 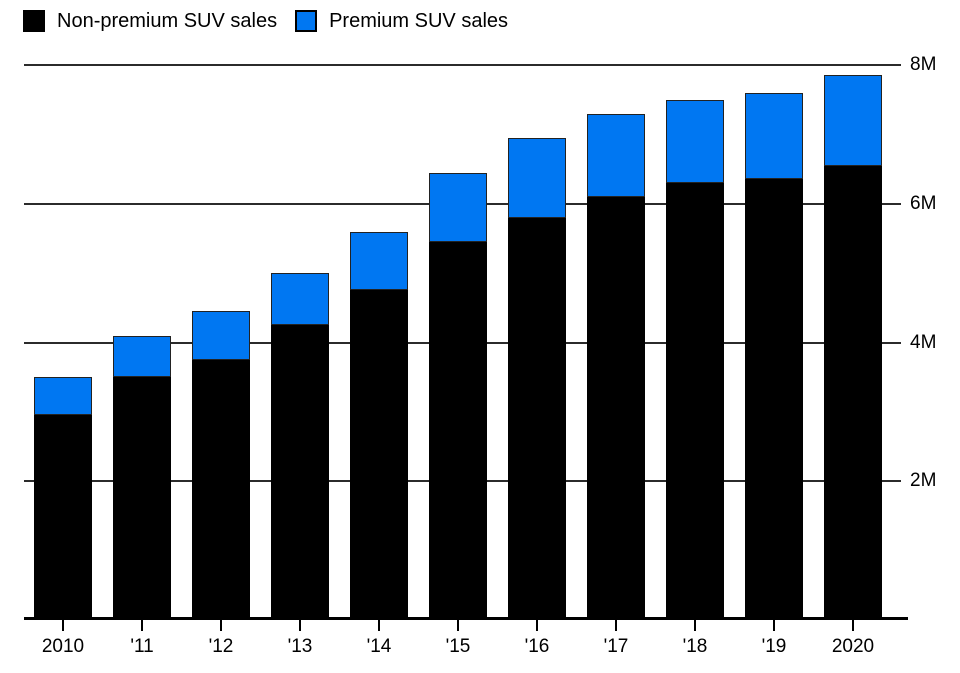 What do you see at coordinates (923, 481) in the screenshot?
I see `y-axis-tick-label: 2M` at bounding box center [923, 481].